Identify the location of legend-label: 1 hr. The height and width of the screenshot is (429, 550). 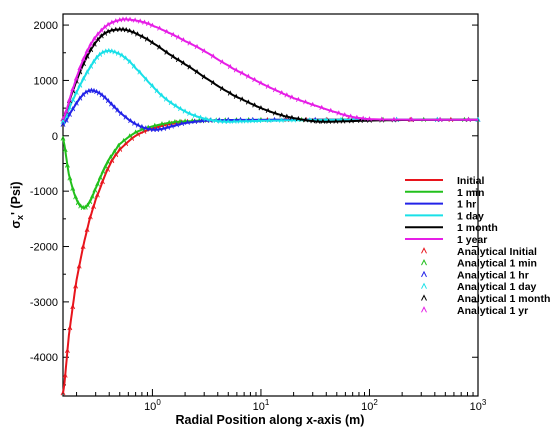
(466, 205).